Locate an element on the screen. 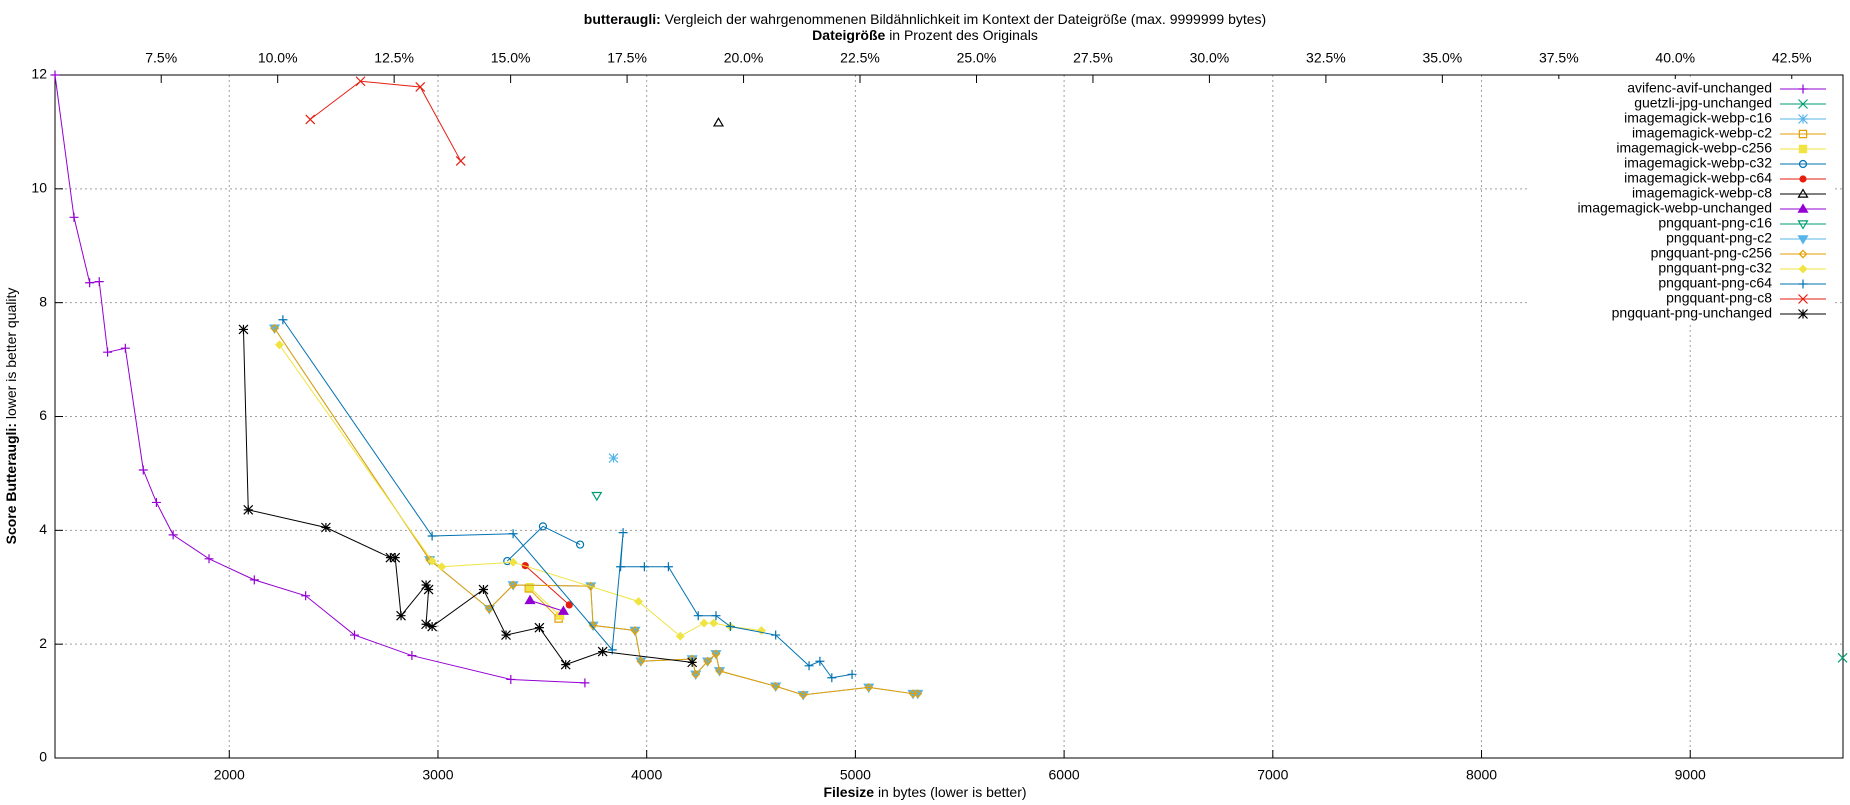 The width and height of the screenshot is (1850, 805). x2-label-bold: Dateigröße is located at coordinates (848, 35).